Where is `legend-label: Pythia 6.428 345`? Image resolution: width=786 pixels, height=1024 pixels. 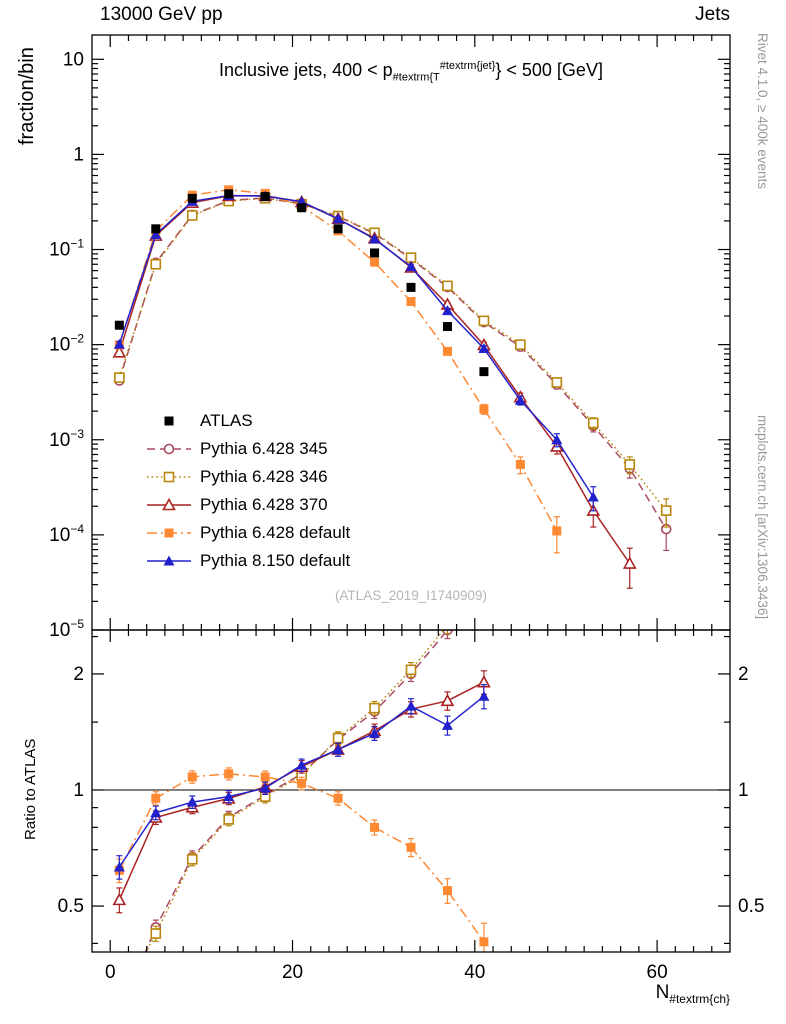 legend-label: Pythia 6.428 345 is located at coordinates (264, 448).